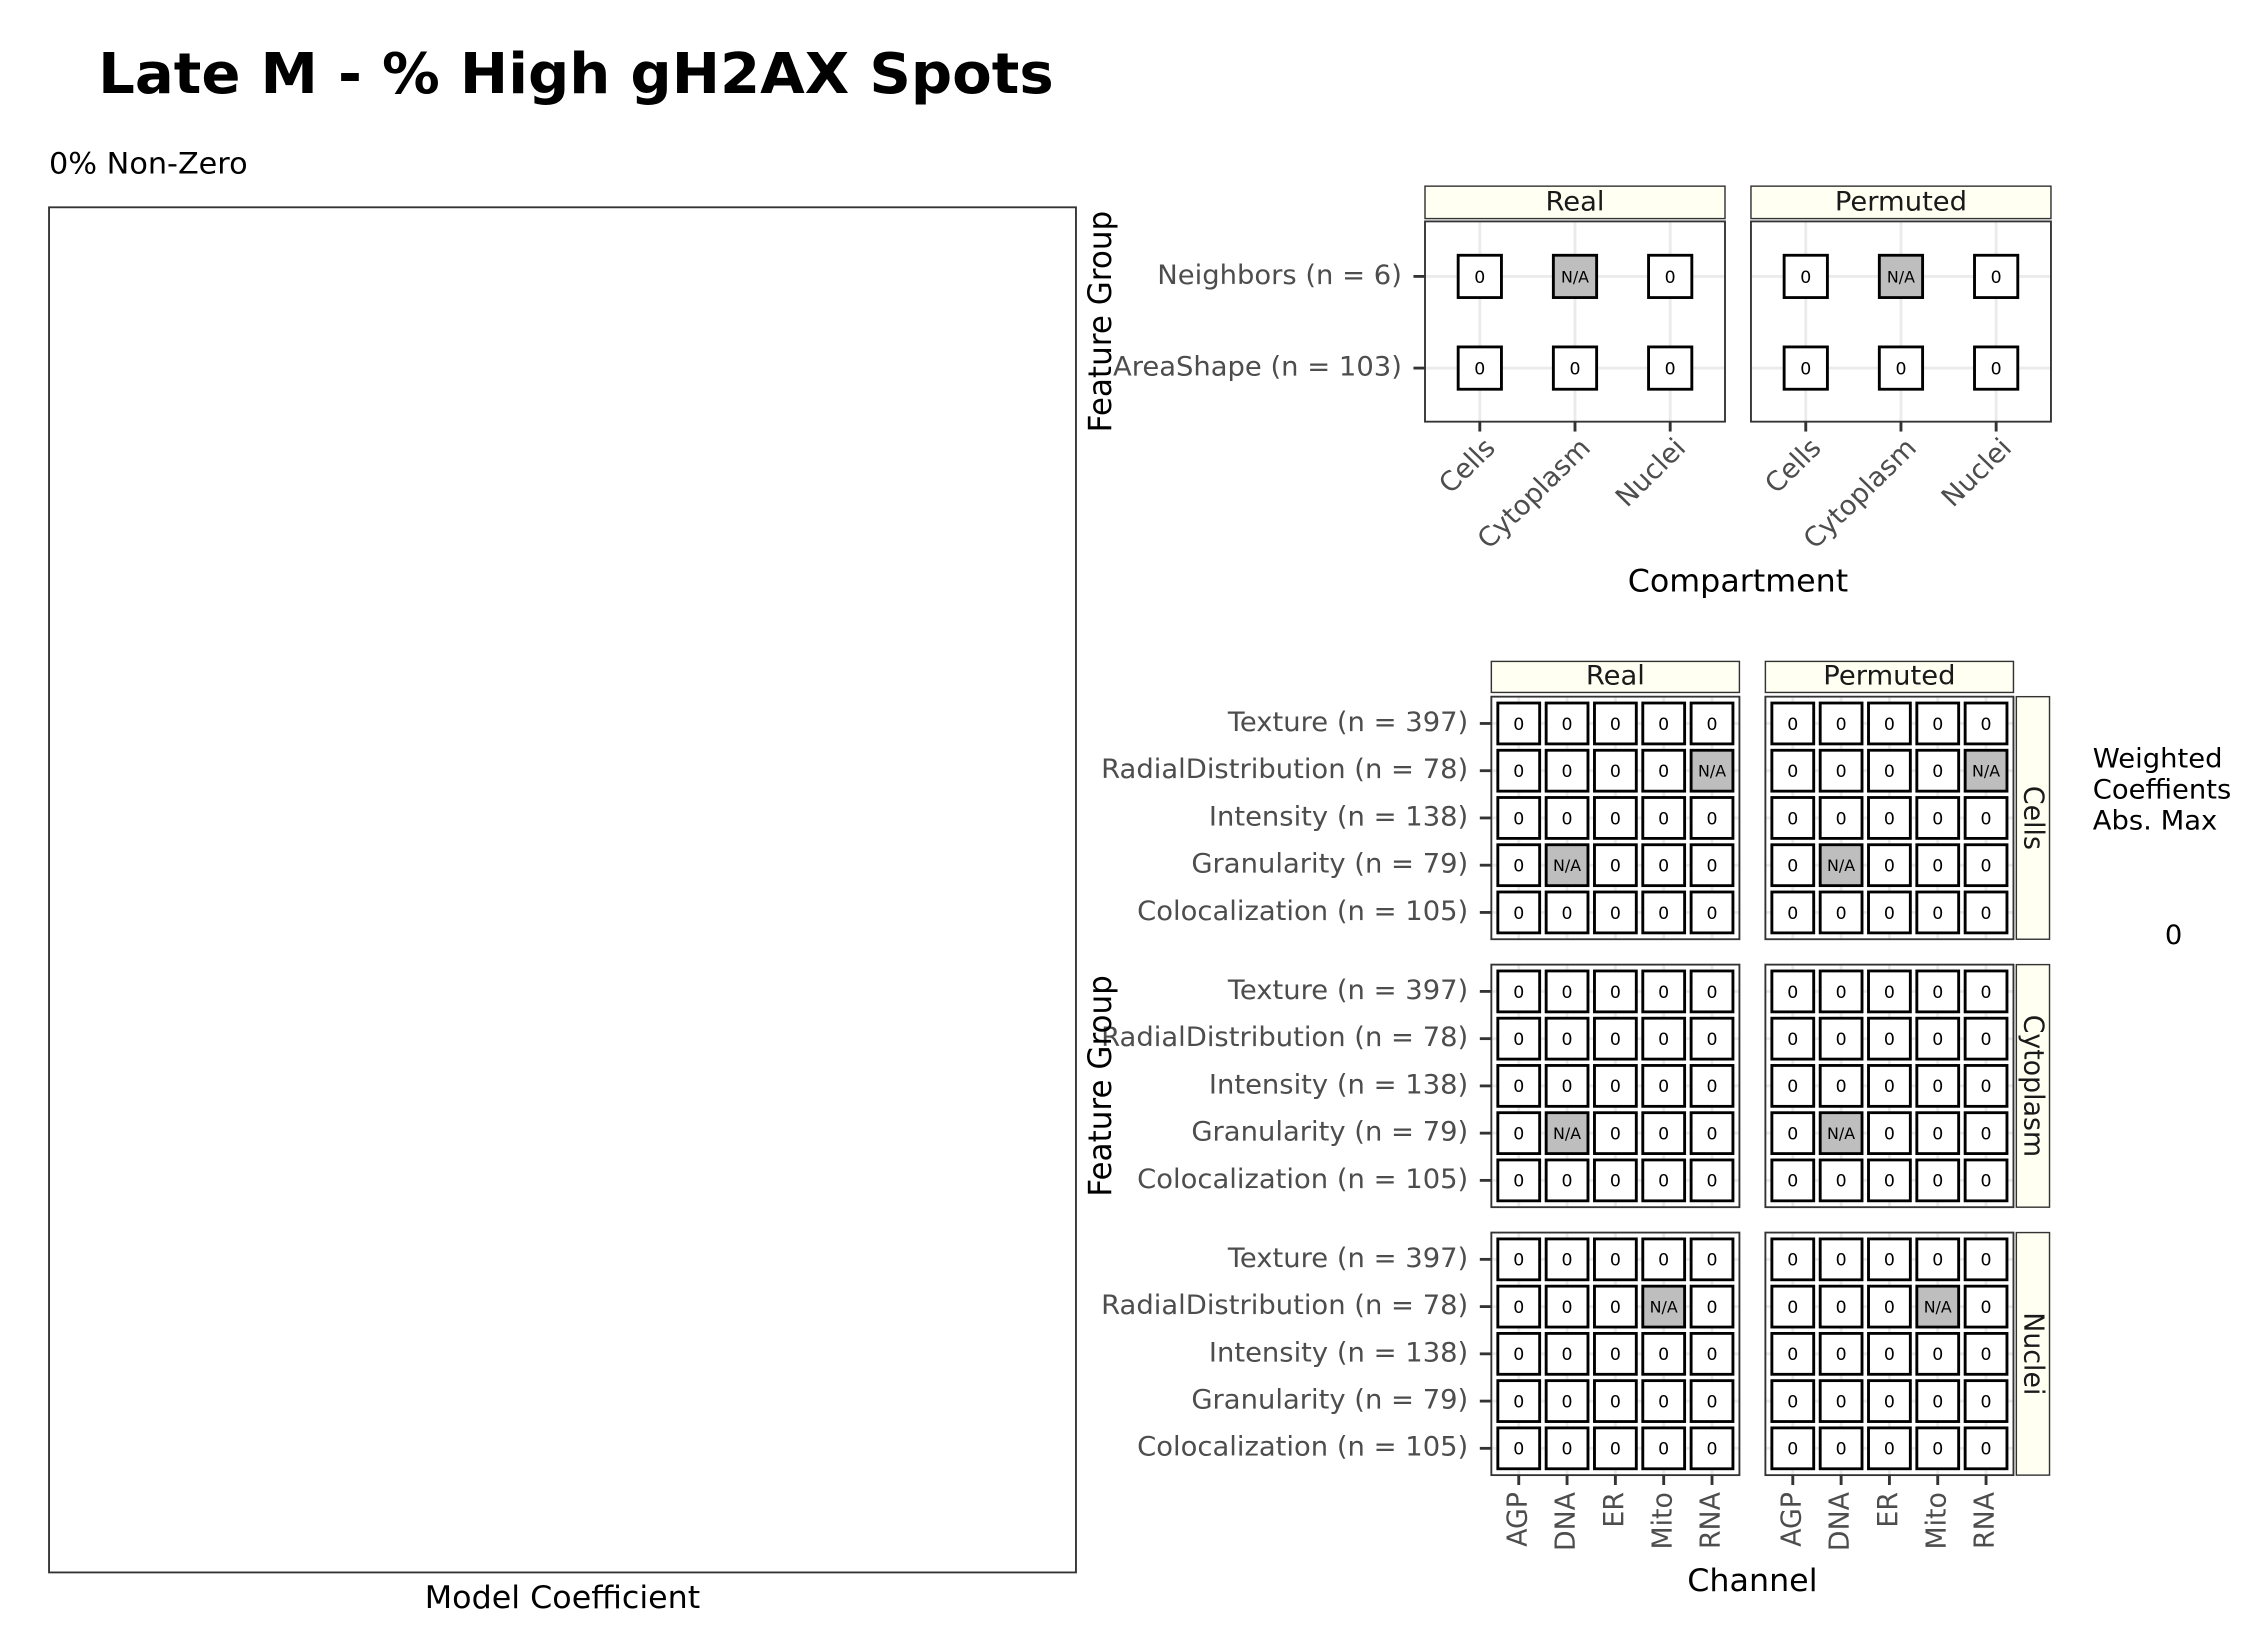 Image resolution: width=2250 pixels, height=1650 pixels. I want to click on y-tick-label: Neighbors (n = 6), so click(1279, 275).